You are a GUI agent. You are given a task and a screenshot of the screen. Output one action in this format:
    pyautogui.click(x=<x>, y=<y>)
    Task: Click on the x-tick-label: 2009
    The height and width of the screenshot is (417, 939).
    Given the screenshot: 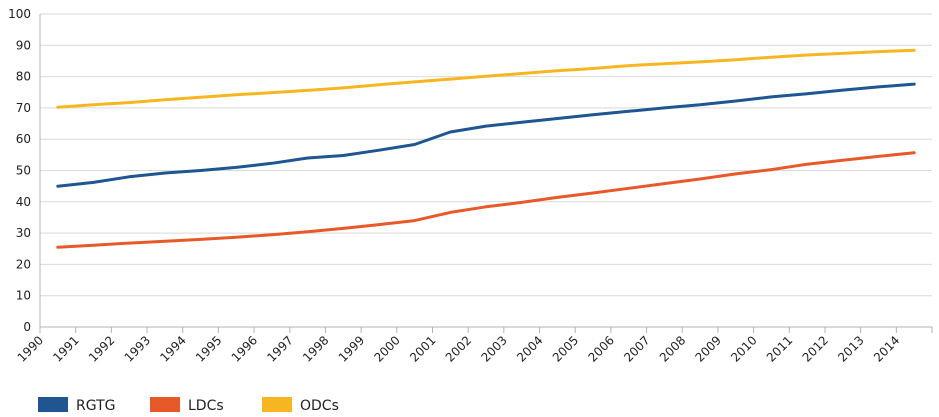 What is the action you would take?
    pyautogui.click(x=708, y=348)
    